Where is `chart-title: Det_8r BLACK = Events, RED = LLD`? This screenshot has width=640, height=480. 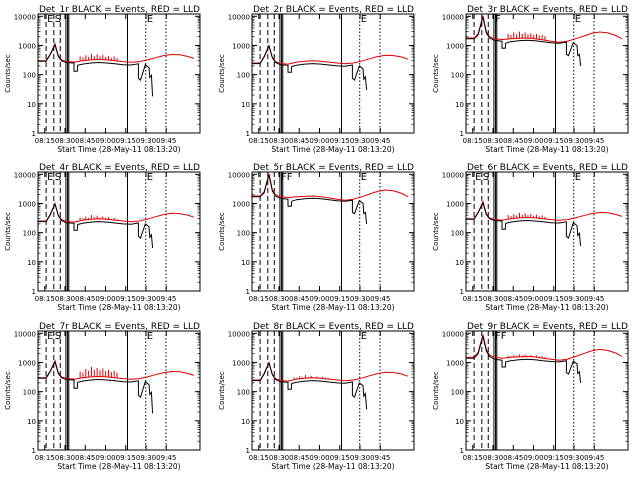 chart-title: Det_8r BLACK = Events, RED = LLD is located at coordinates (333, 327).